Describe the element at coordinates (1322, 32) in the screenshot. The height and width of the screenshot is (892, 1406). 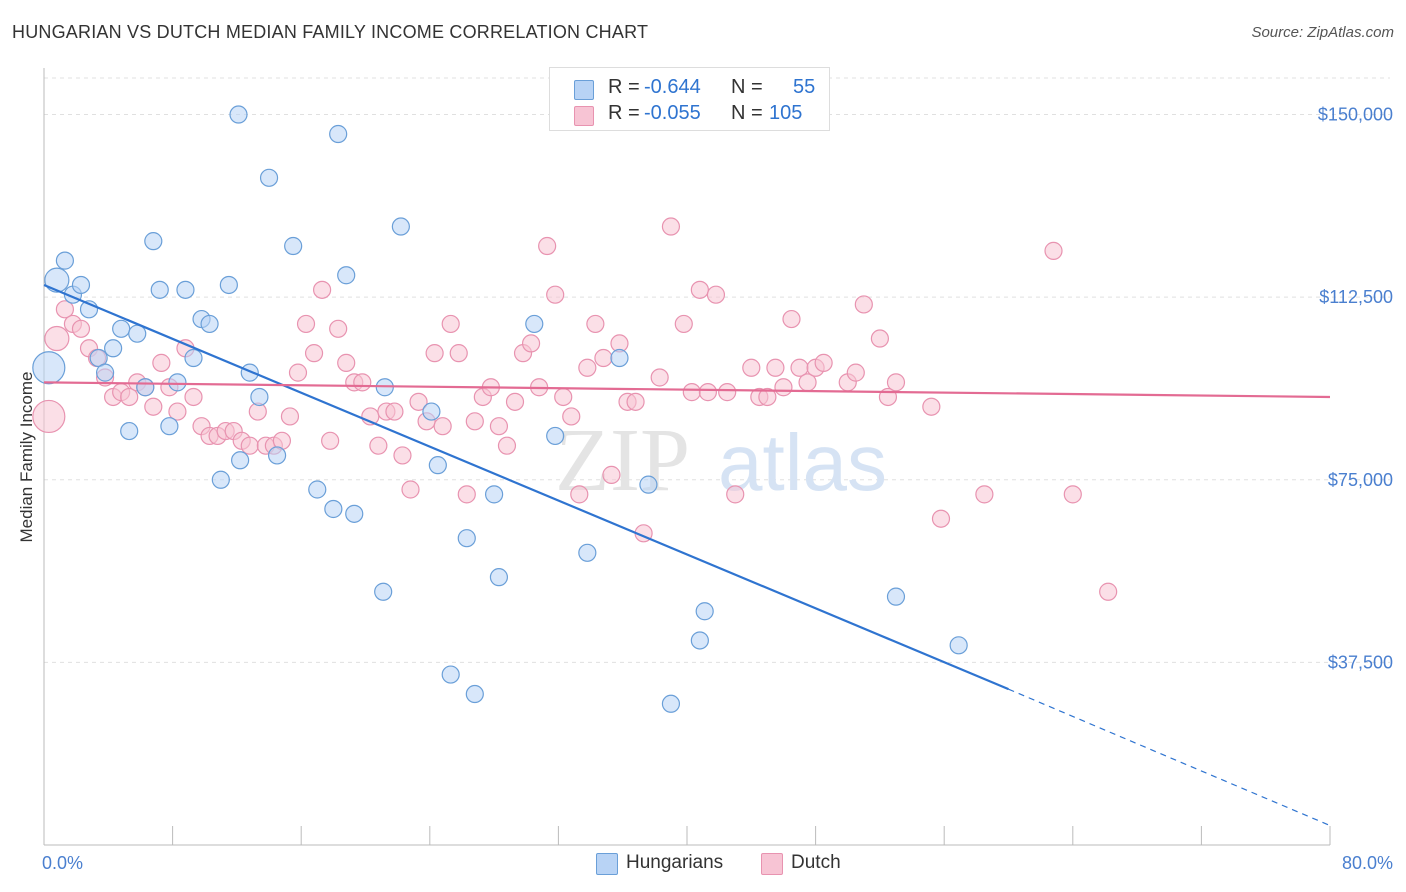
I see `source-label: Source: ZipAtlas.com` at that location.